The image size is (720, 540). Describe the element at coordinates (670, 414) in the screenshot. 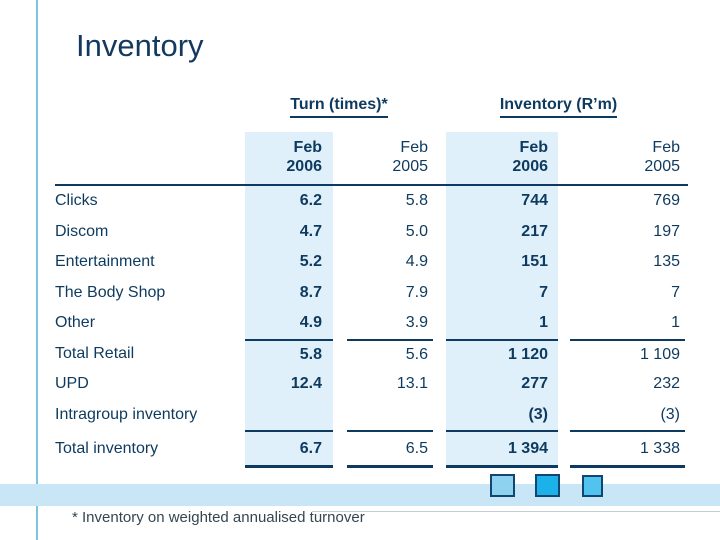

I see `inventory-feb2005-value: (3)` at that location.